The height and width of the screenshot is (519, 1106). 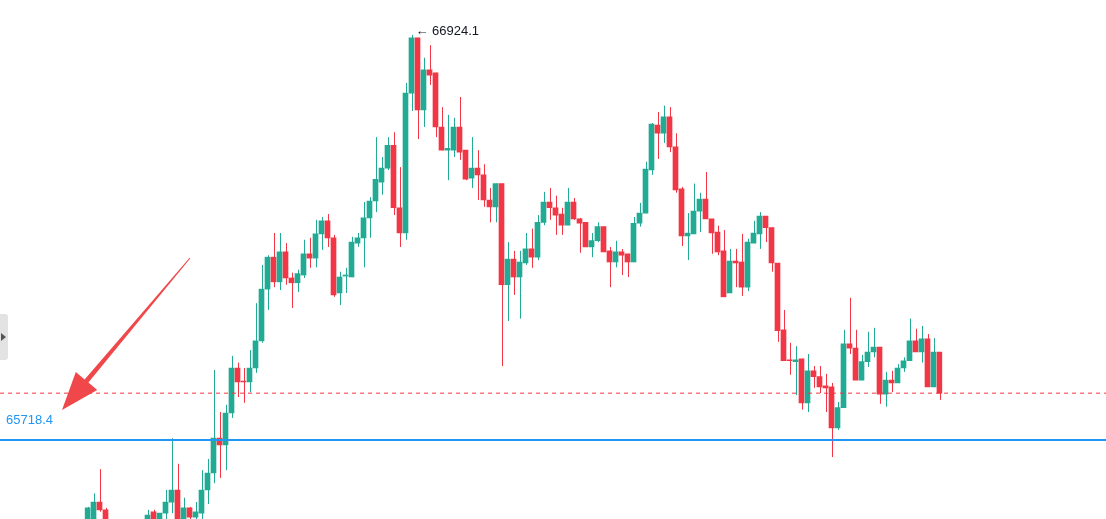 I want to click on annotation: ← 66924.1, so click(x=447, y=30).